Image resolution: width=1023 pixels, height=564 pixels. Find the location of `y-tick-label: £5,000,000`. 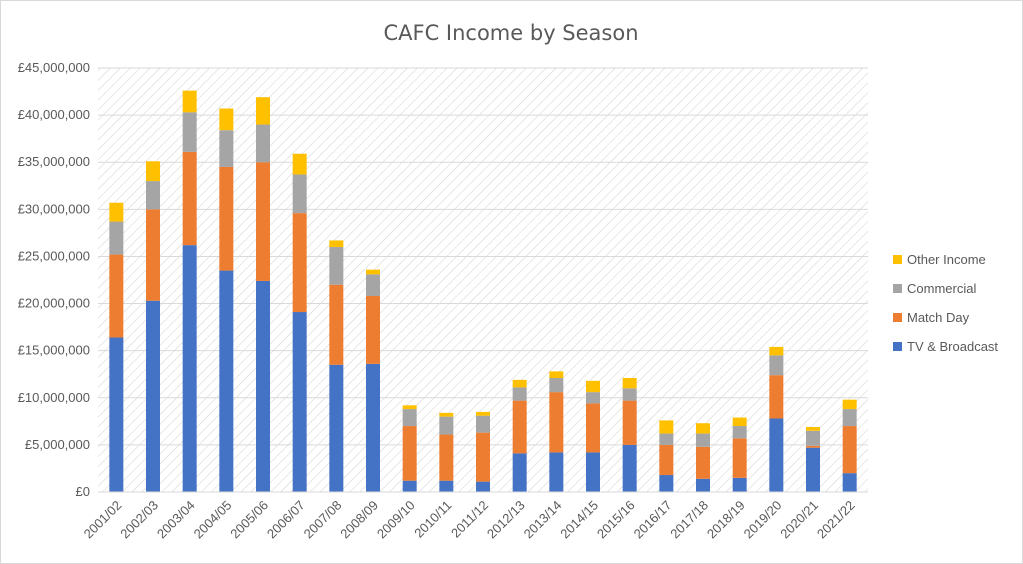

y-tick-label: £5,000,000 is located at coordinates (57, 444).